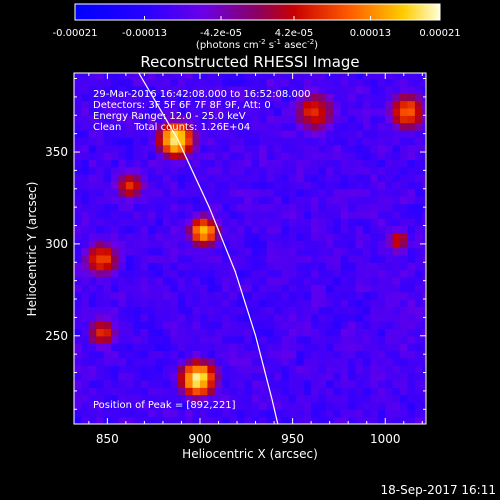  Describe the element at coordinates (249, 62) in the screenshot. I see `chart-title: Reconstructed RHESSI Image` at that location.